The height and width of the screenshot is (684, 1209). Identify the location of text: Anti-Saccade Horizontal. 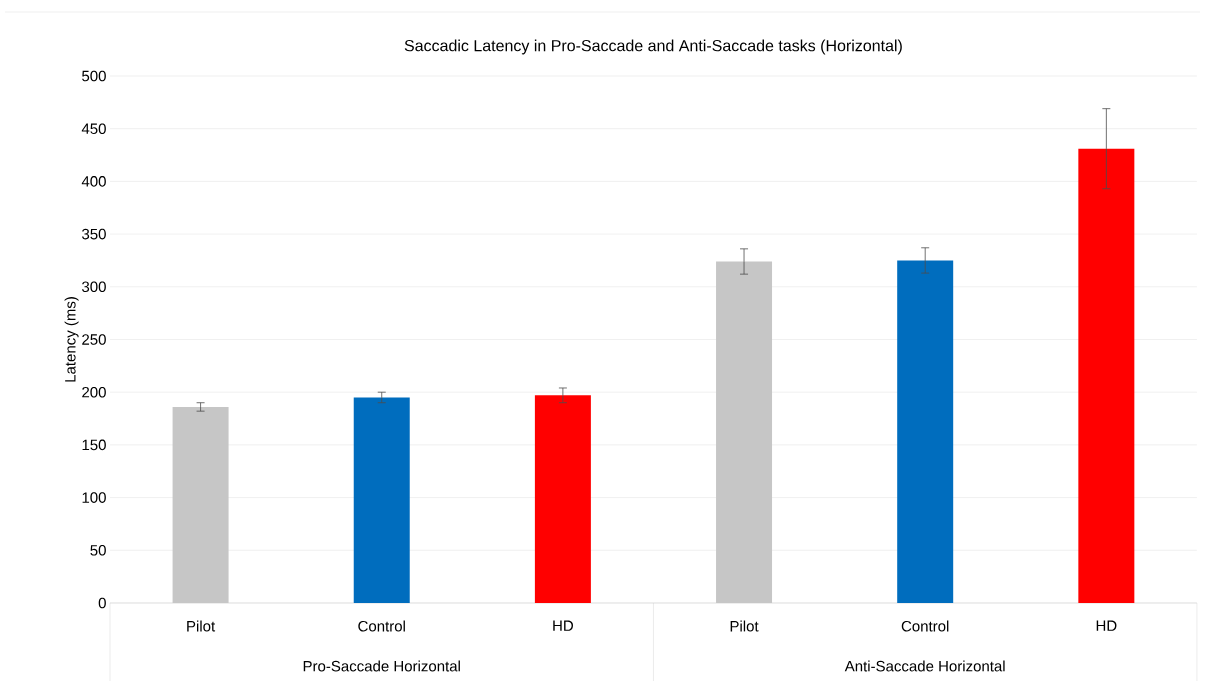
(924, 666).